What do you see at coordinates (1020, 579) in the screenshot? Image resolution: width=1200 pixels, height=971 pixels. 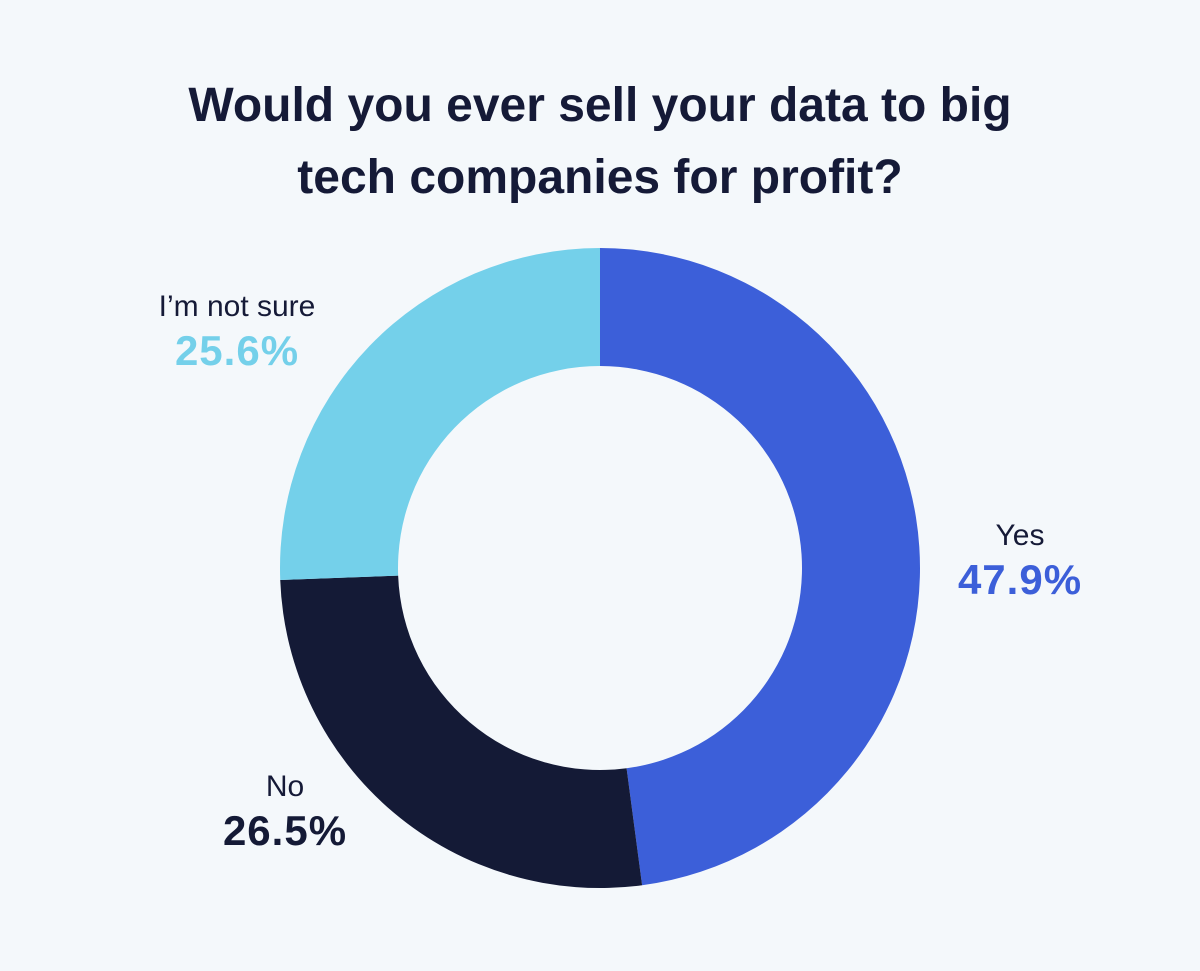 I see `slice-value-yes: 47.9%` at bounding box center [1020, 579].